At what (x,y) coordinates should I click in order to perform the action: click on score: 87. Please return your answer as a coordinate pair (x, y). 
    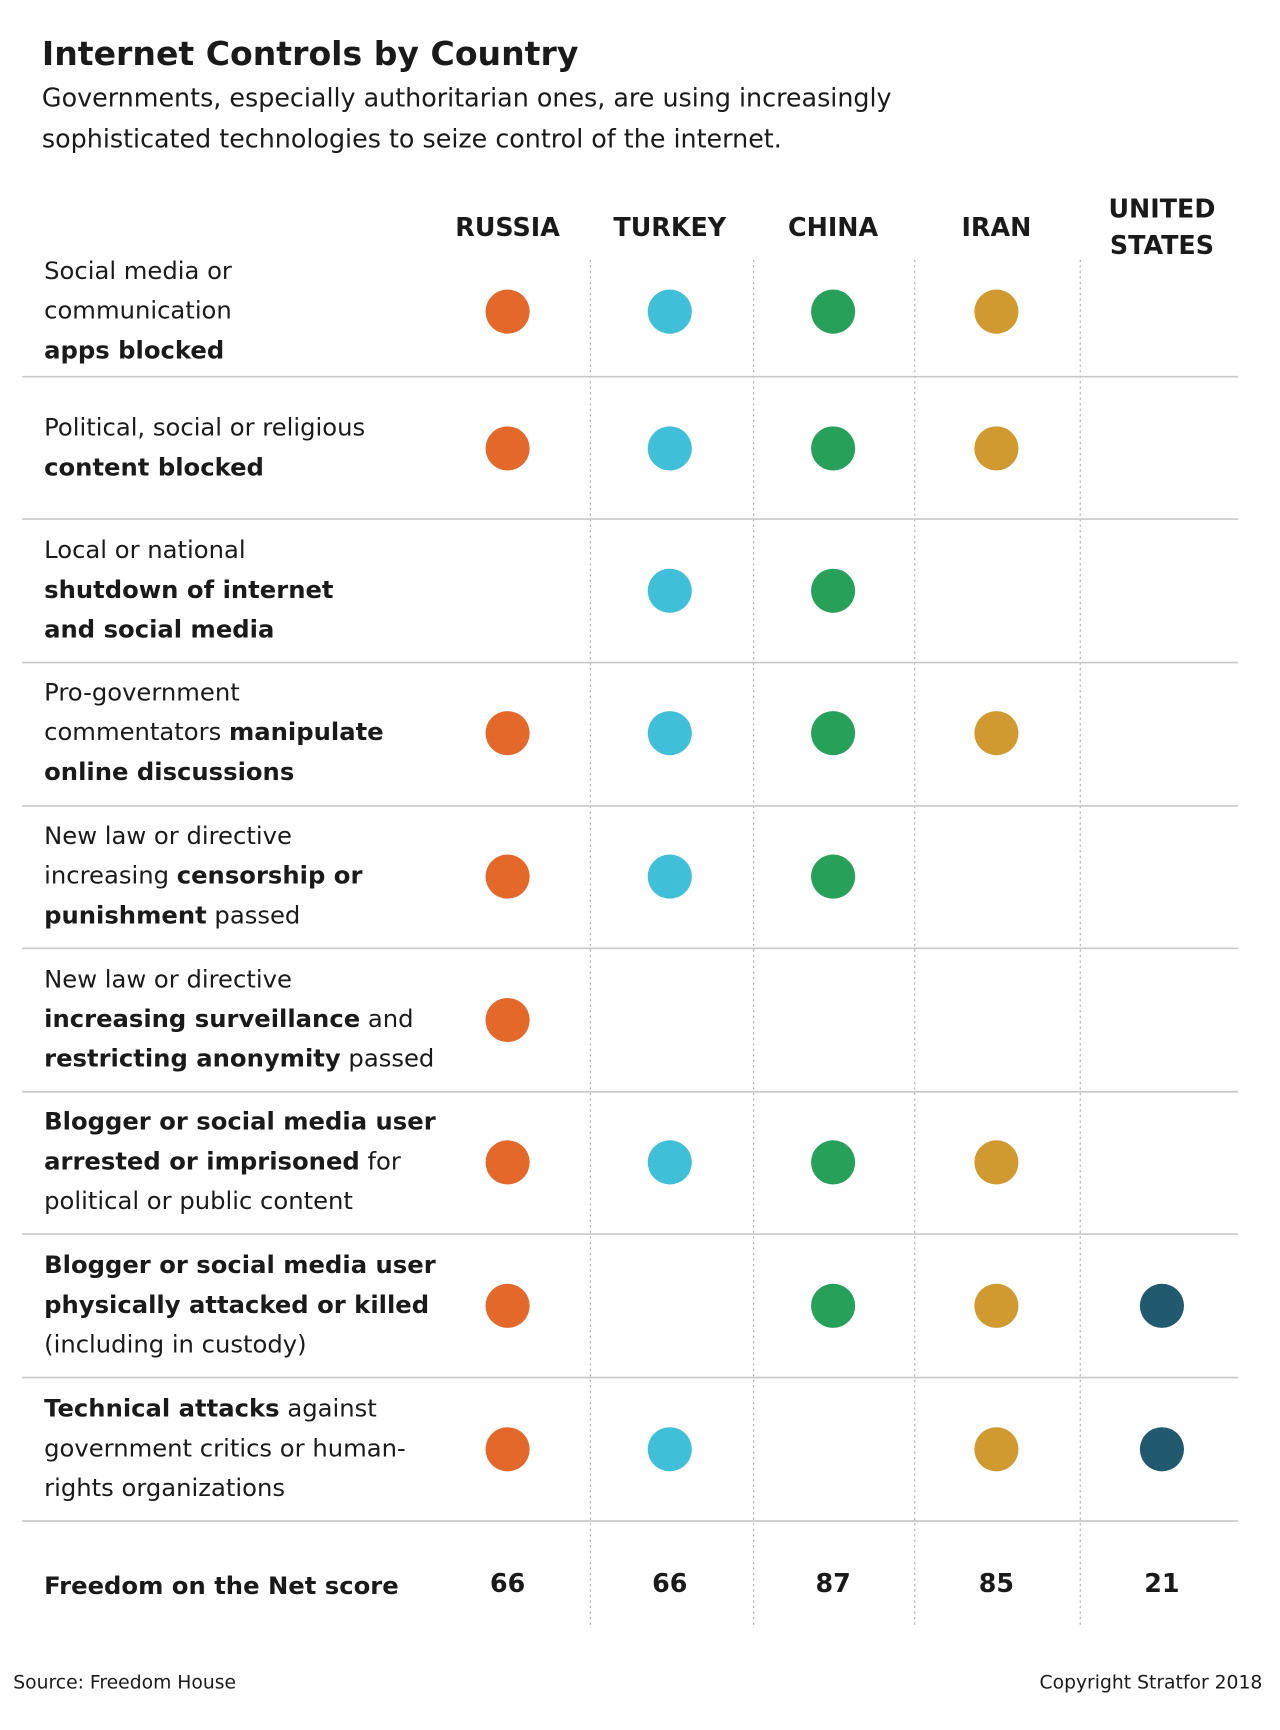
    Looking at the image, I should click on (832, 1583).